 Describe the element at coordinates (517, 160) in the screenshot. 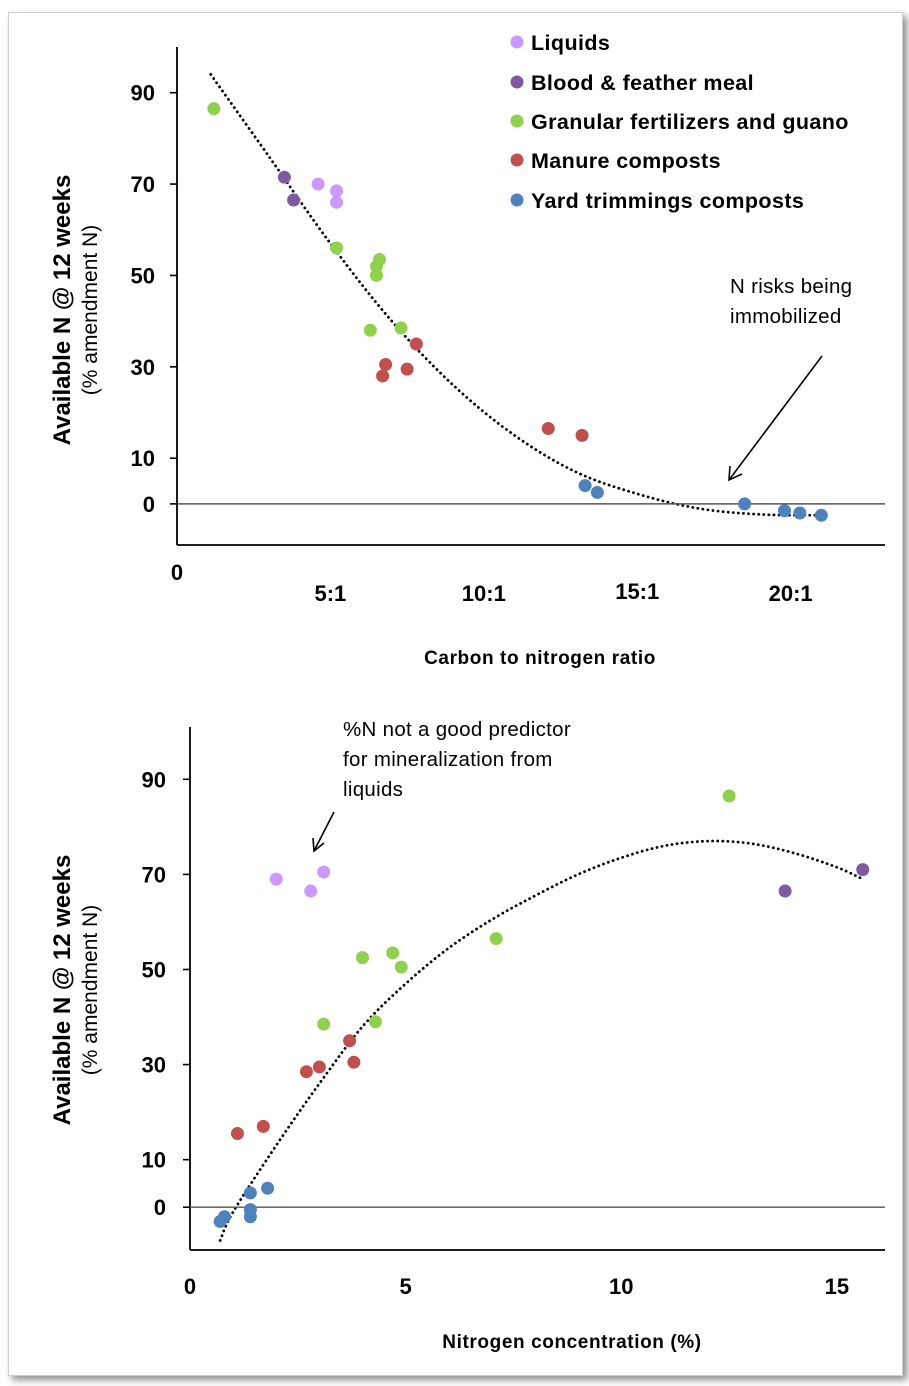

I see `legend-marker-manure` at that location.